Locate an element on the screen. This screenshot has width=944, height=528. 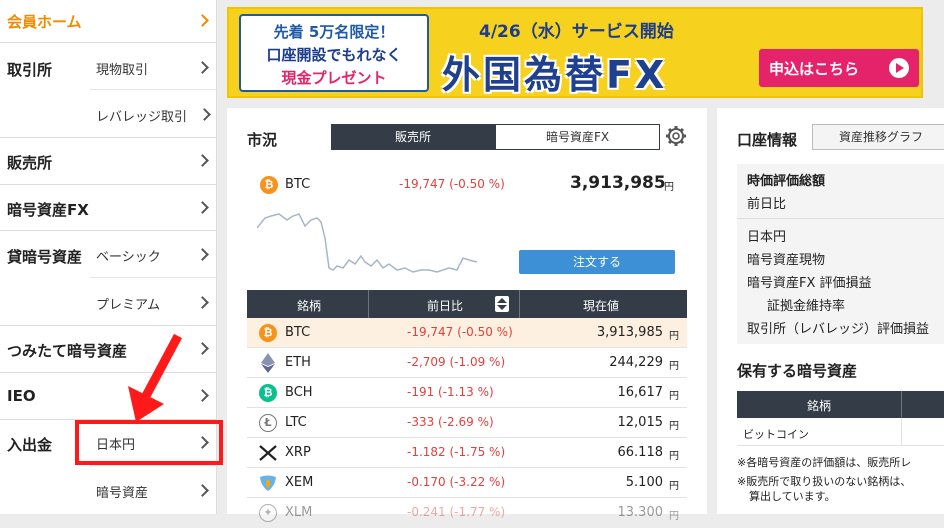
order-button: 注文する is located at coordinates (597, 262).